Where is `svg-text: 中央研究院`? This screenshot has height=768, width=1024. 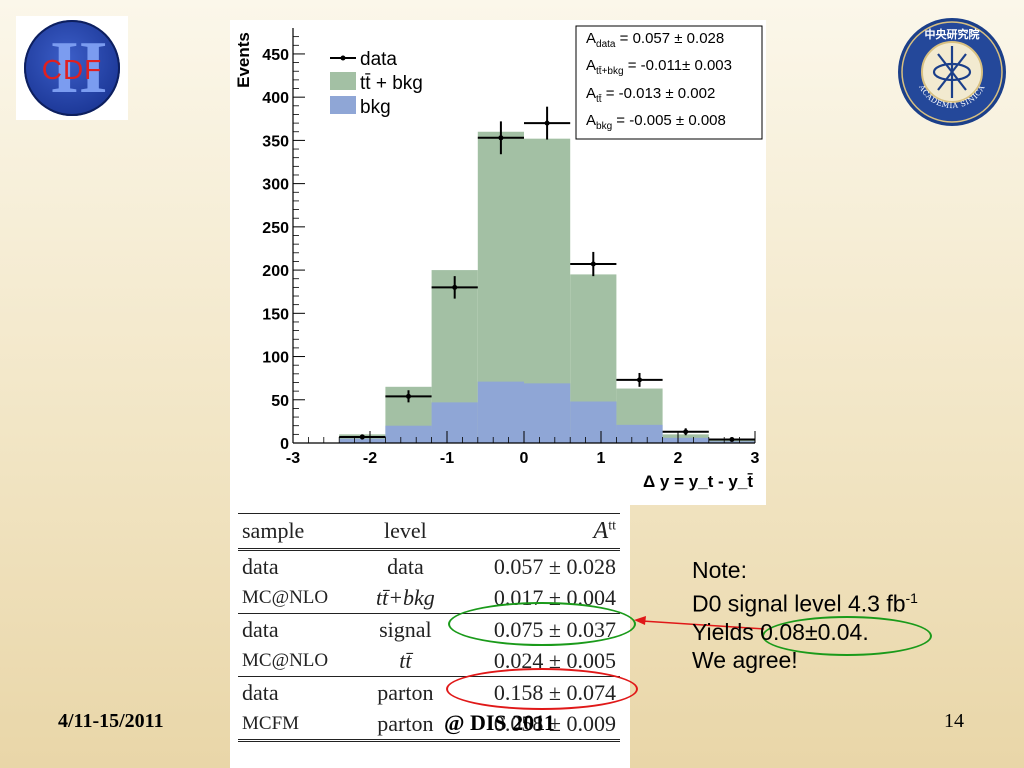 svg-text: 中央研究院 is located at coordinates (952, 34).